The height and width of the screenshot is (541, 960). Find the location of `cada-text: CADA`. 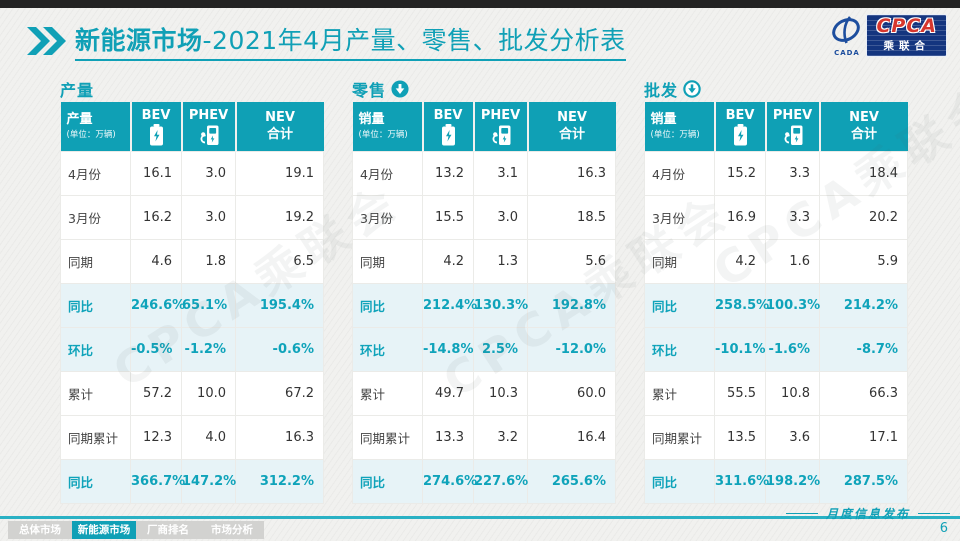

cada-text: CADA is located at coordinates (847, 52).